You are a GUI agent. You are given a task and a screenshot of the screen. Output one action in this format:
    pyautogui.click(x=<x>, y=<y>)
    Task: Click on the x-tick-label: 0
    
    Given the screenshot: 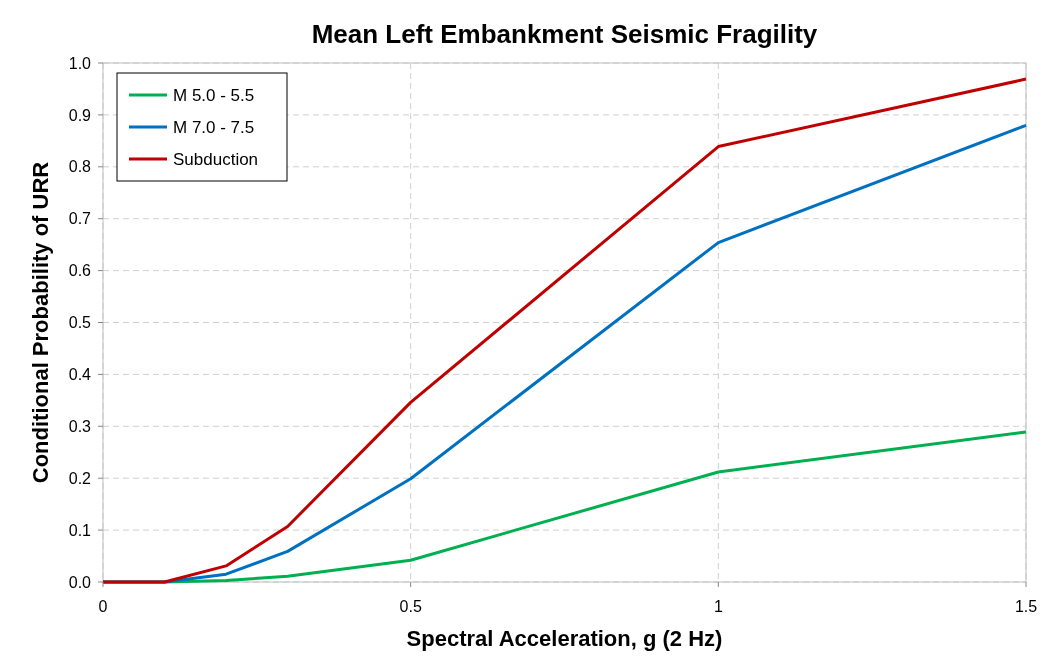 What is the action you would take?
    pyautogui.click(x=103, y=606)
    